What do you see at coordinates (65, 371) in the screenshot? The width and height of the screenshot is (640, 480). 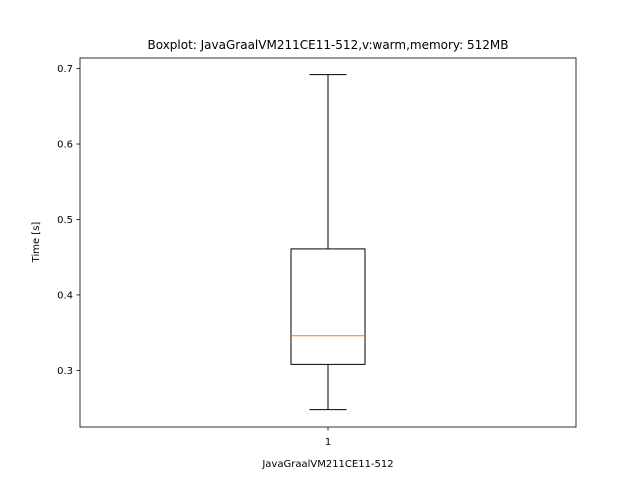 I see `y-tick-label: 0.3` at bounding box center [65, 371].